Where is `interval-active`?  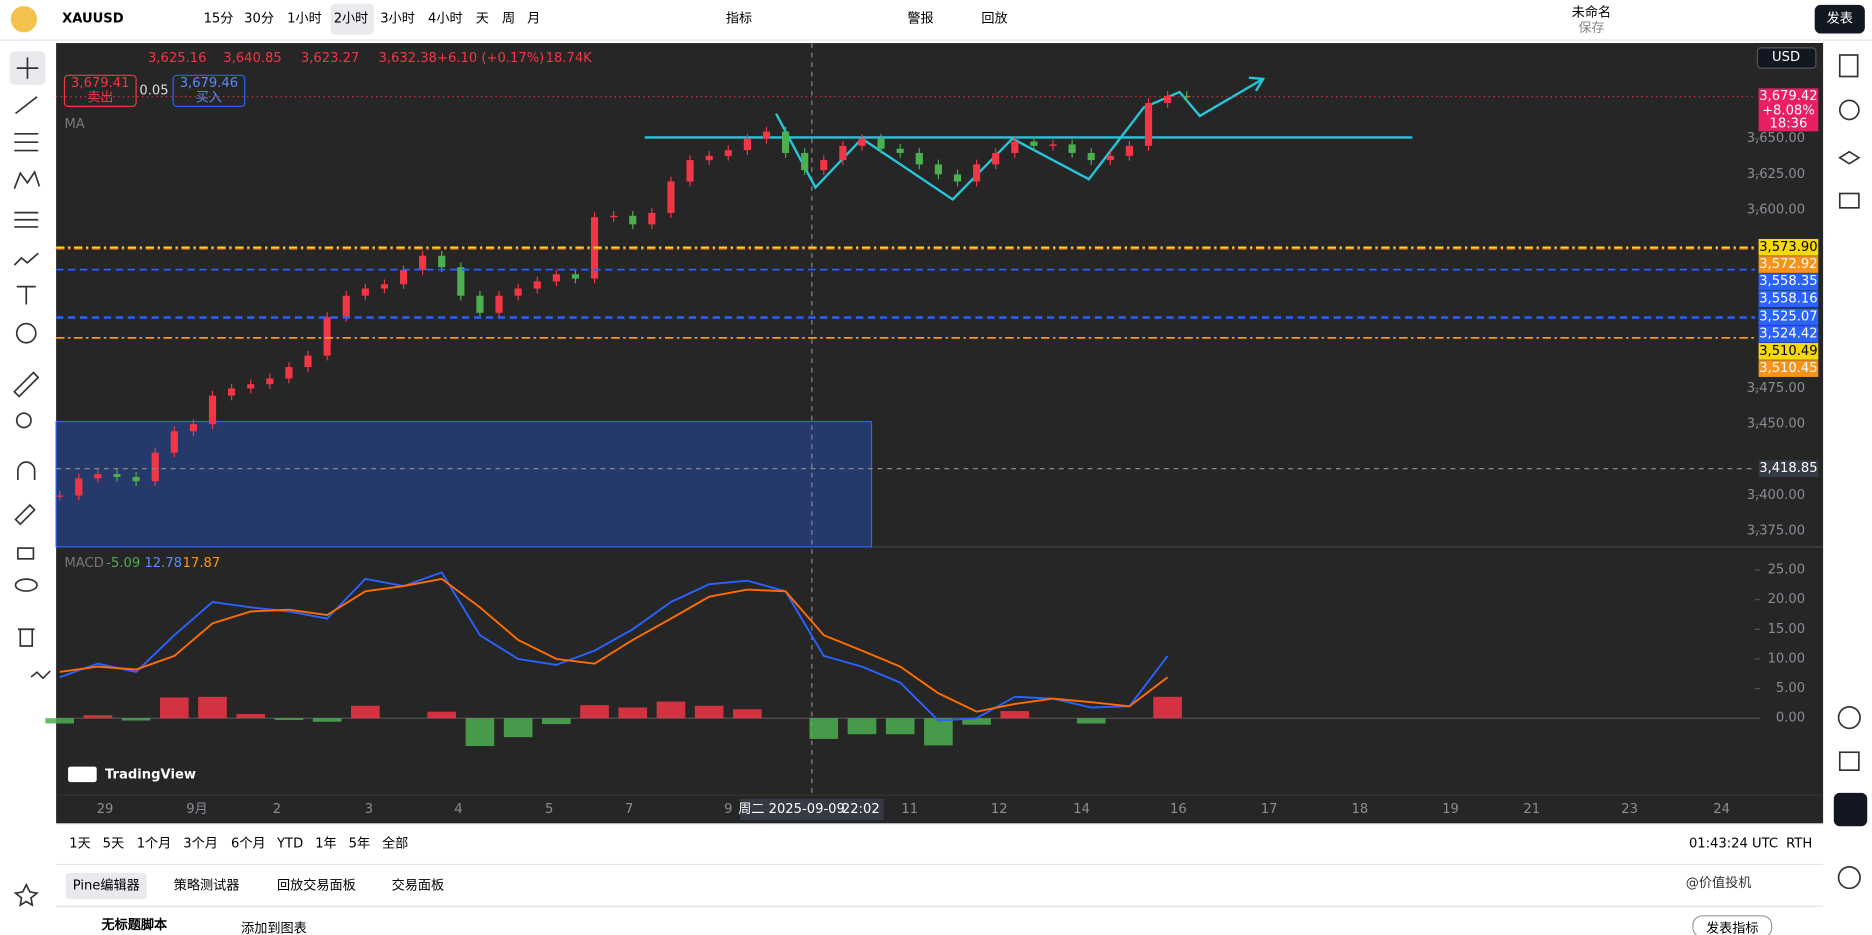 interval-active is located at coordinates (352, 19).